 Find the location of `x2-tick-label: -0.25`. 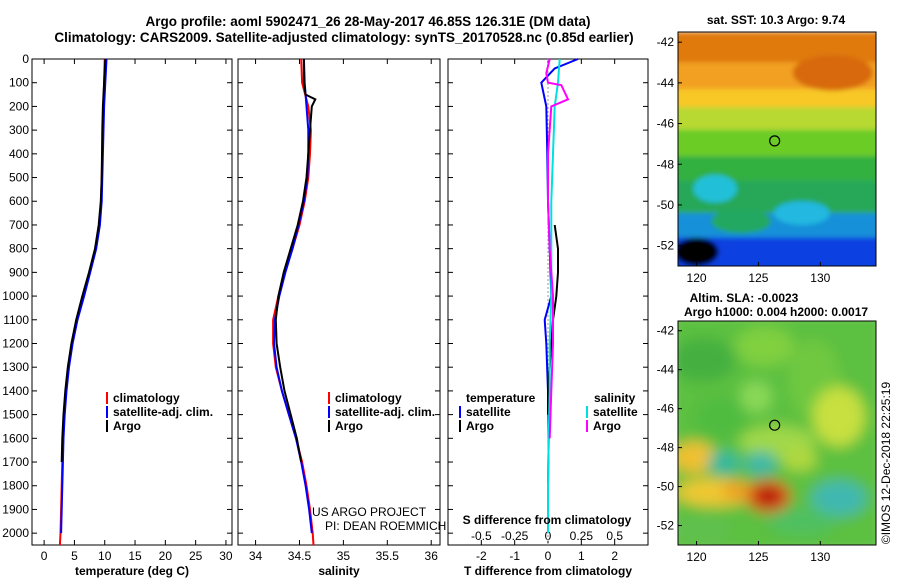

x2-tick-label: -0.25 is located at coordinates (515, 536).